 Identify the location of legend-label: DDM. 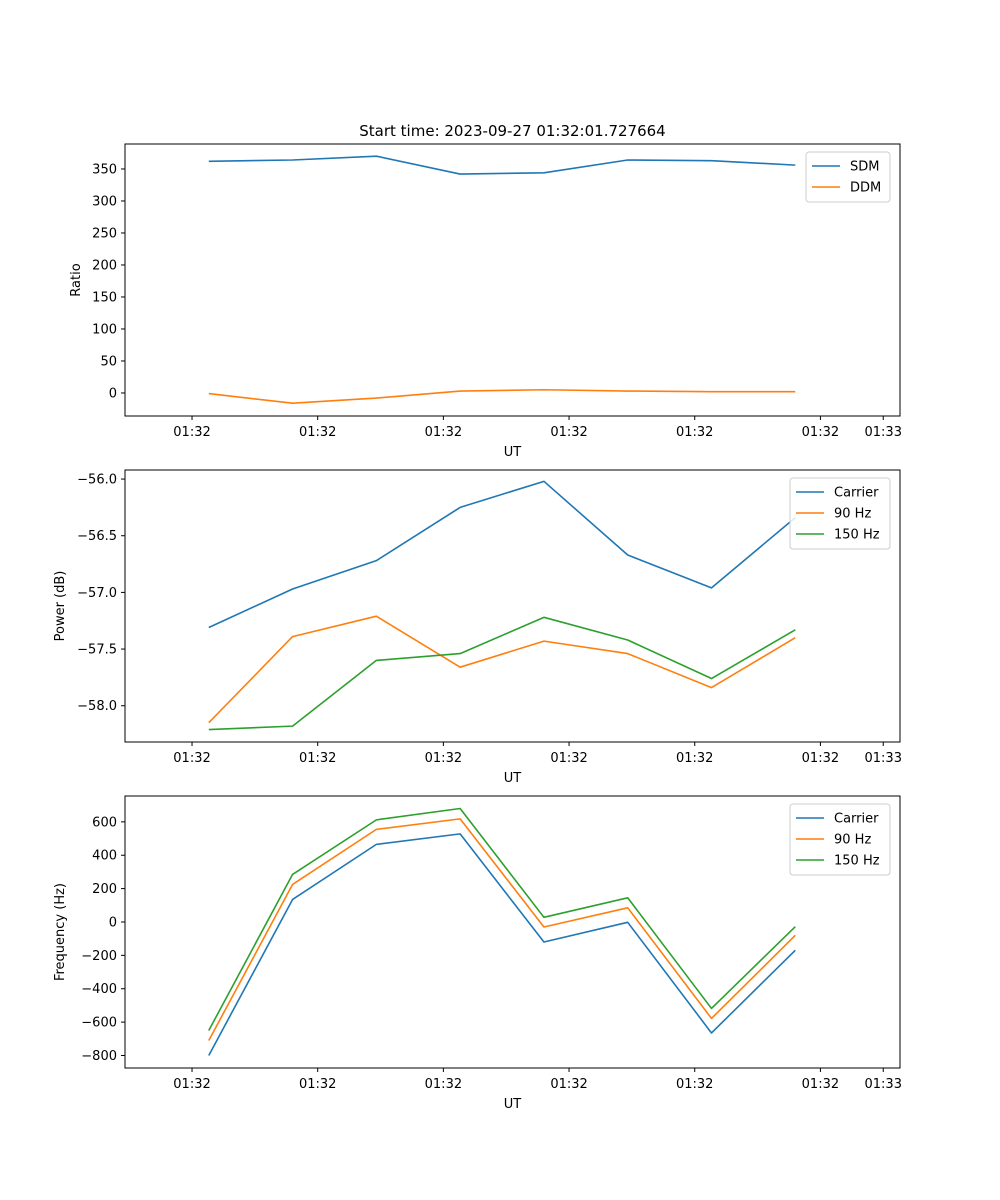
(865, 188).